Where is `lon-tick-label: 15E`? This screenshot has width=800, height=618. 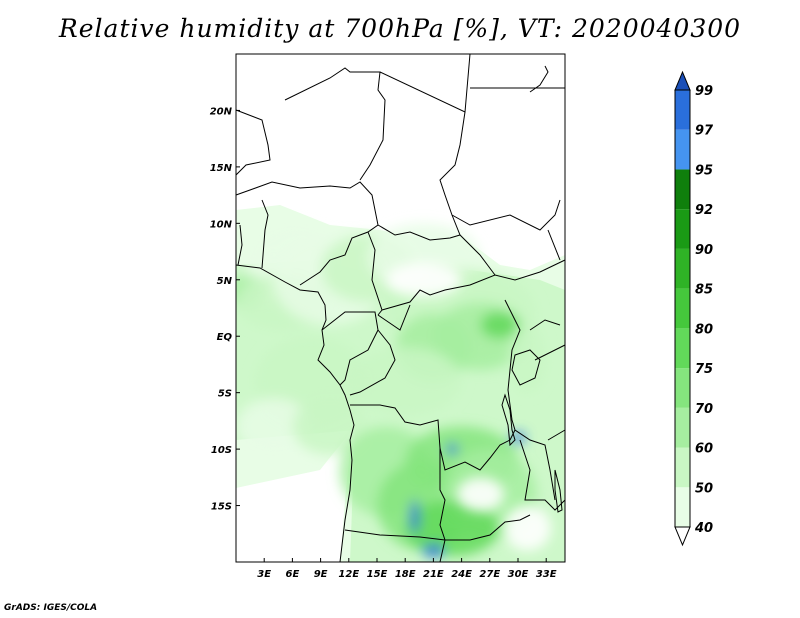
lon-tick-label: 15E is located at coordinates (377, 574).